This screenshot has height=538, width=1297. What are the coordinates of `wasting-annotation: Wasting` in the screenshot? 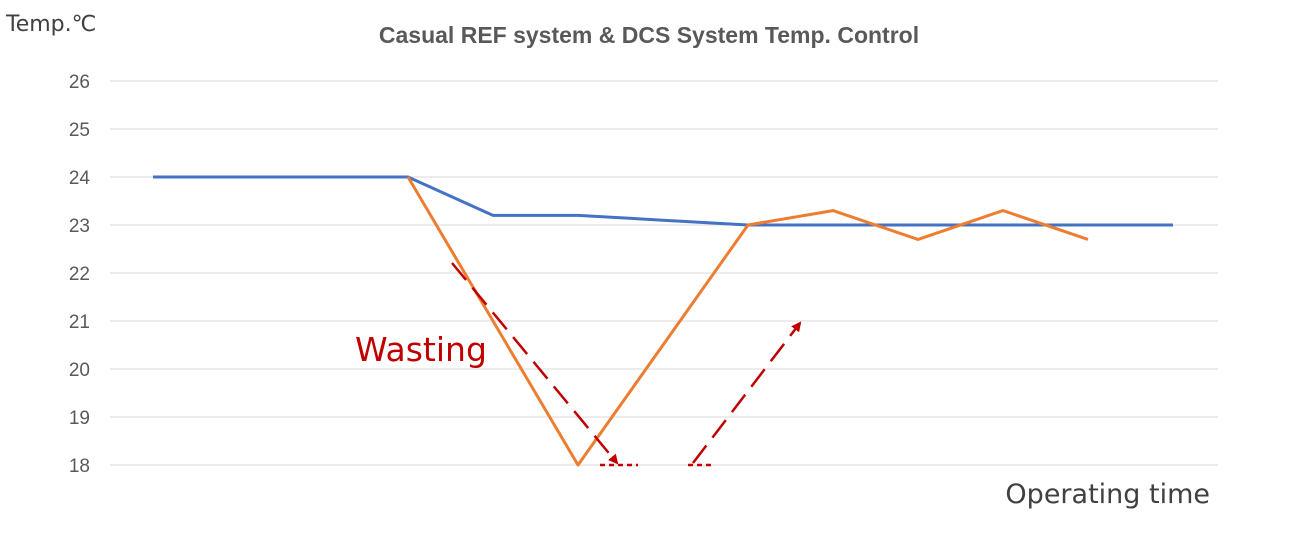 It's located at (421, 349).